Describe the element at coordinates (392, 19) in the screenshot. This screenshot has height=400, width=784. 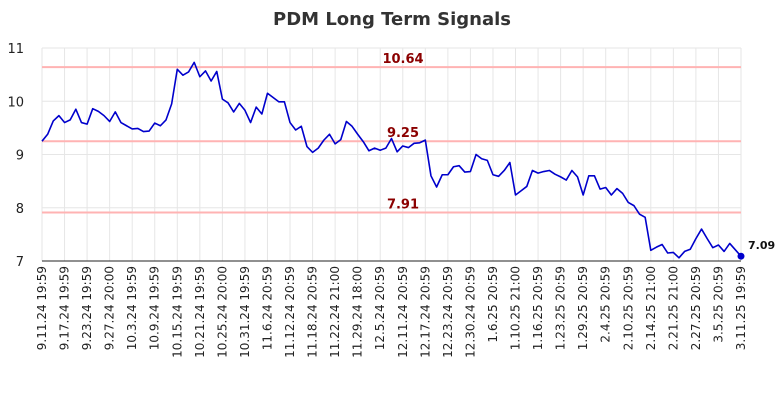
I see `chart-title: PDM Long Term Signals` at that location.